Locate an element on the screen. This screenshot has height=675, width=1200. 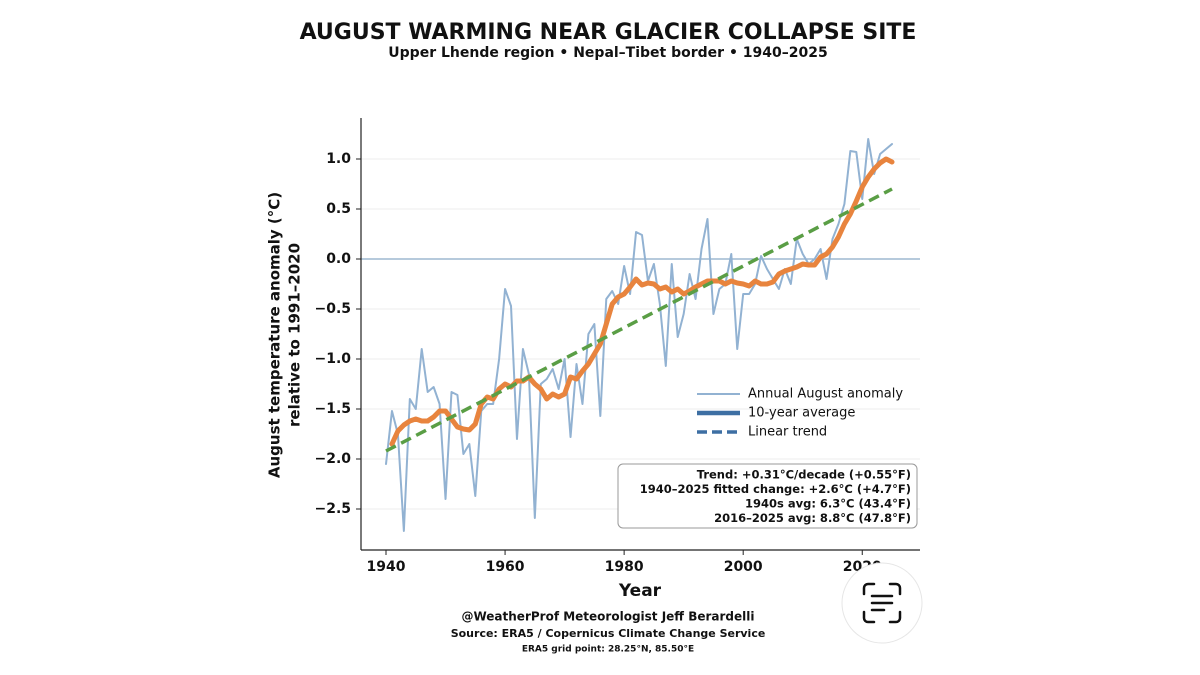
scan-icon is located at coordinates (882, 603).